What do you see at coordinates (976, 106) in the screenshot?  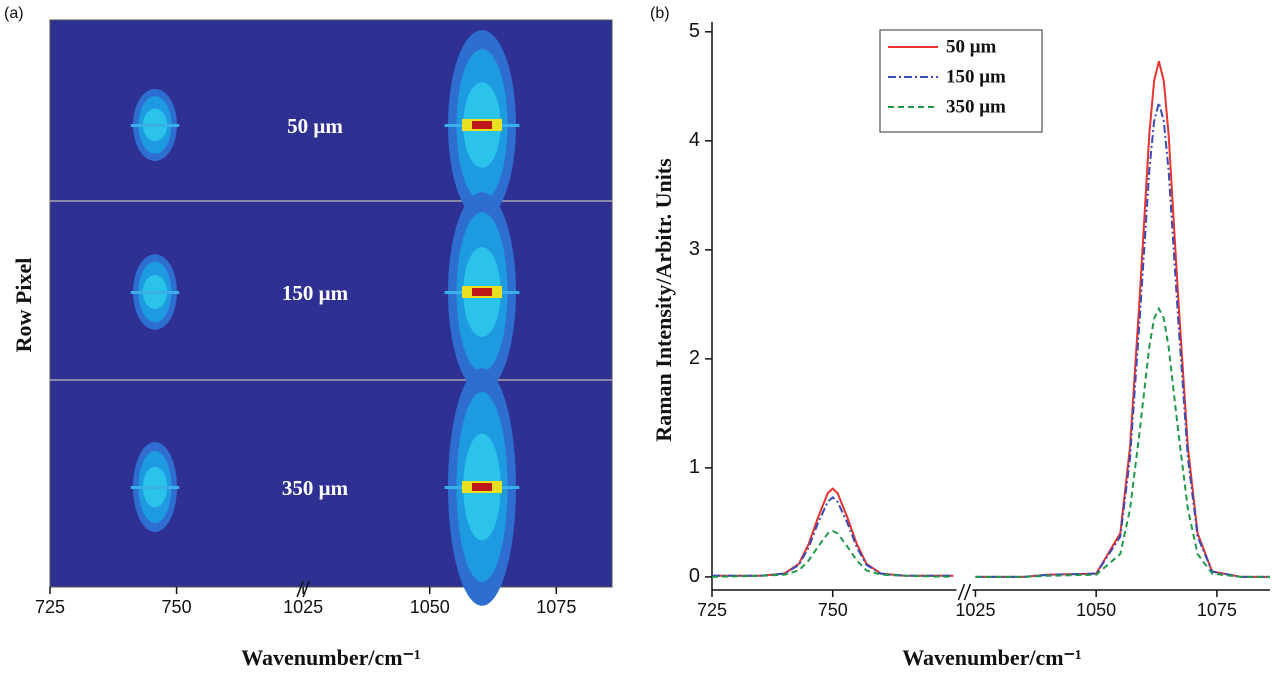 I see `legend-label: 350 μm` at bounding box center [976, 106].